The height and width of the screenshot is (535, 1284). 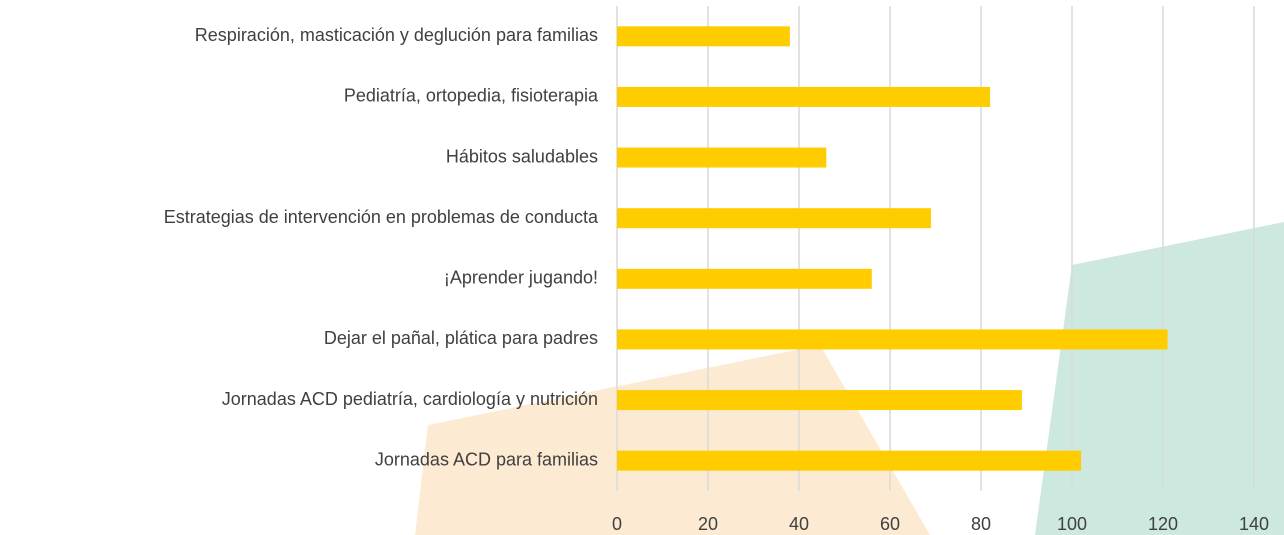 What do you see at coordinates (461, 338) in the screenshot?
I see `y-tick-label: Dejar el pañal, plática para padres` at bounding box center [461, 338].